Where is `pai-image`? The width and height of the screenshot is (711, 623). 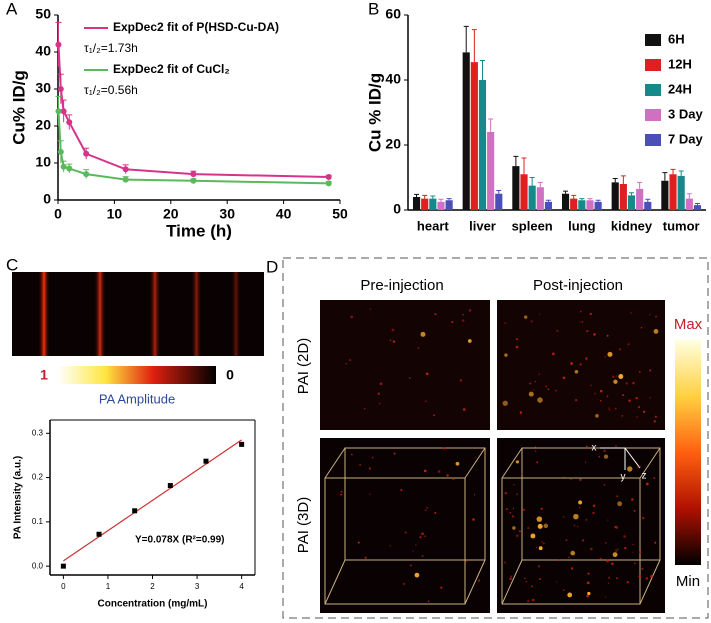 pai-image is located at coordinates (405, 365).